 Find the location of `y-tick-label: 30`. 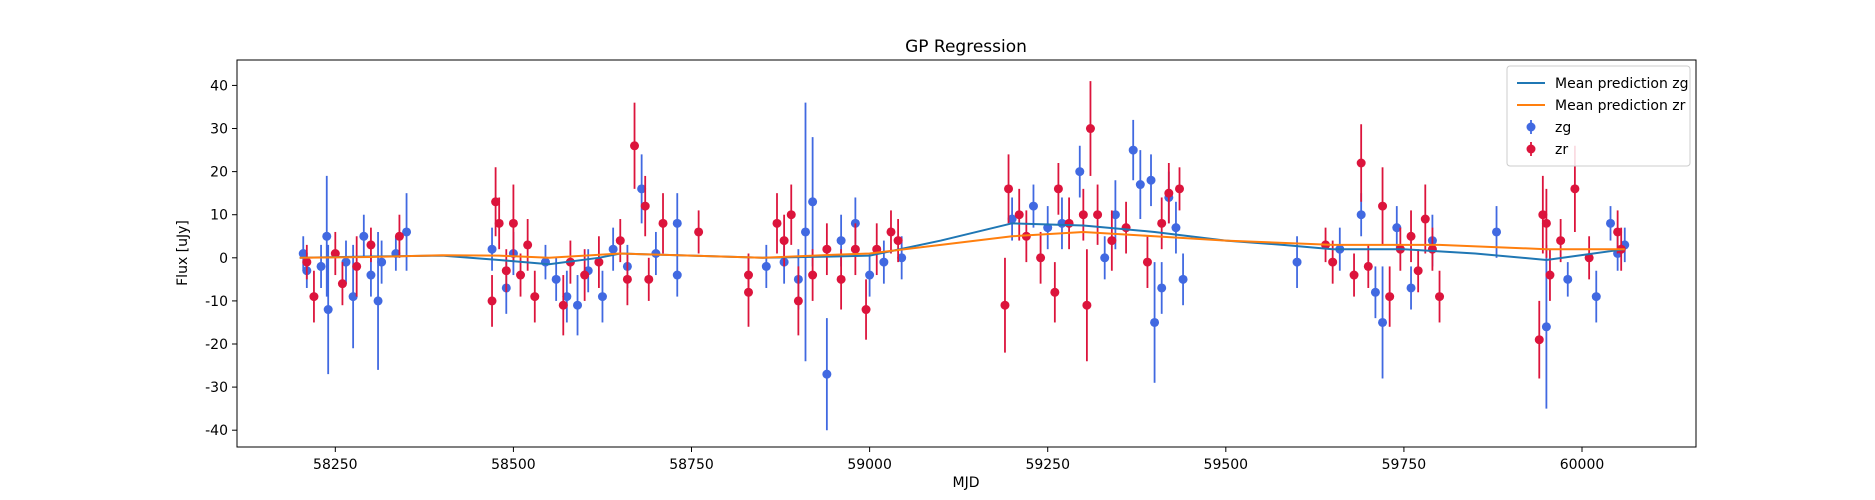

y-tick-label: 30 is located at coordinates (219, 130).